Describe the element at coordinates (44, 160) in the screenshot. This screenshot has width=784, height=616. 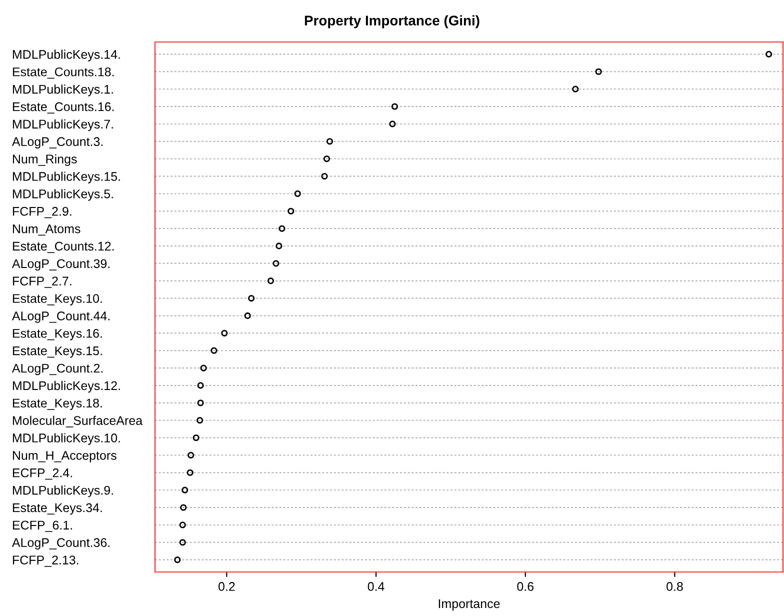
I see `y-tick-label: Num_Rings` at that location.